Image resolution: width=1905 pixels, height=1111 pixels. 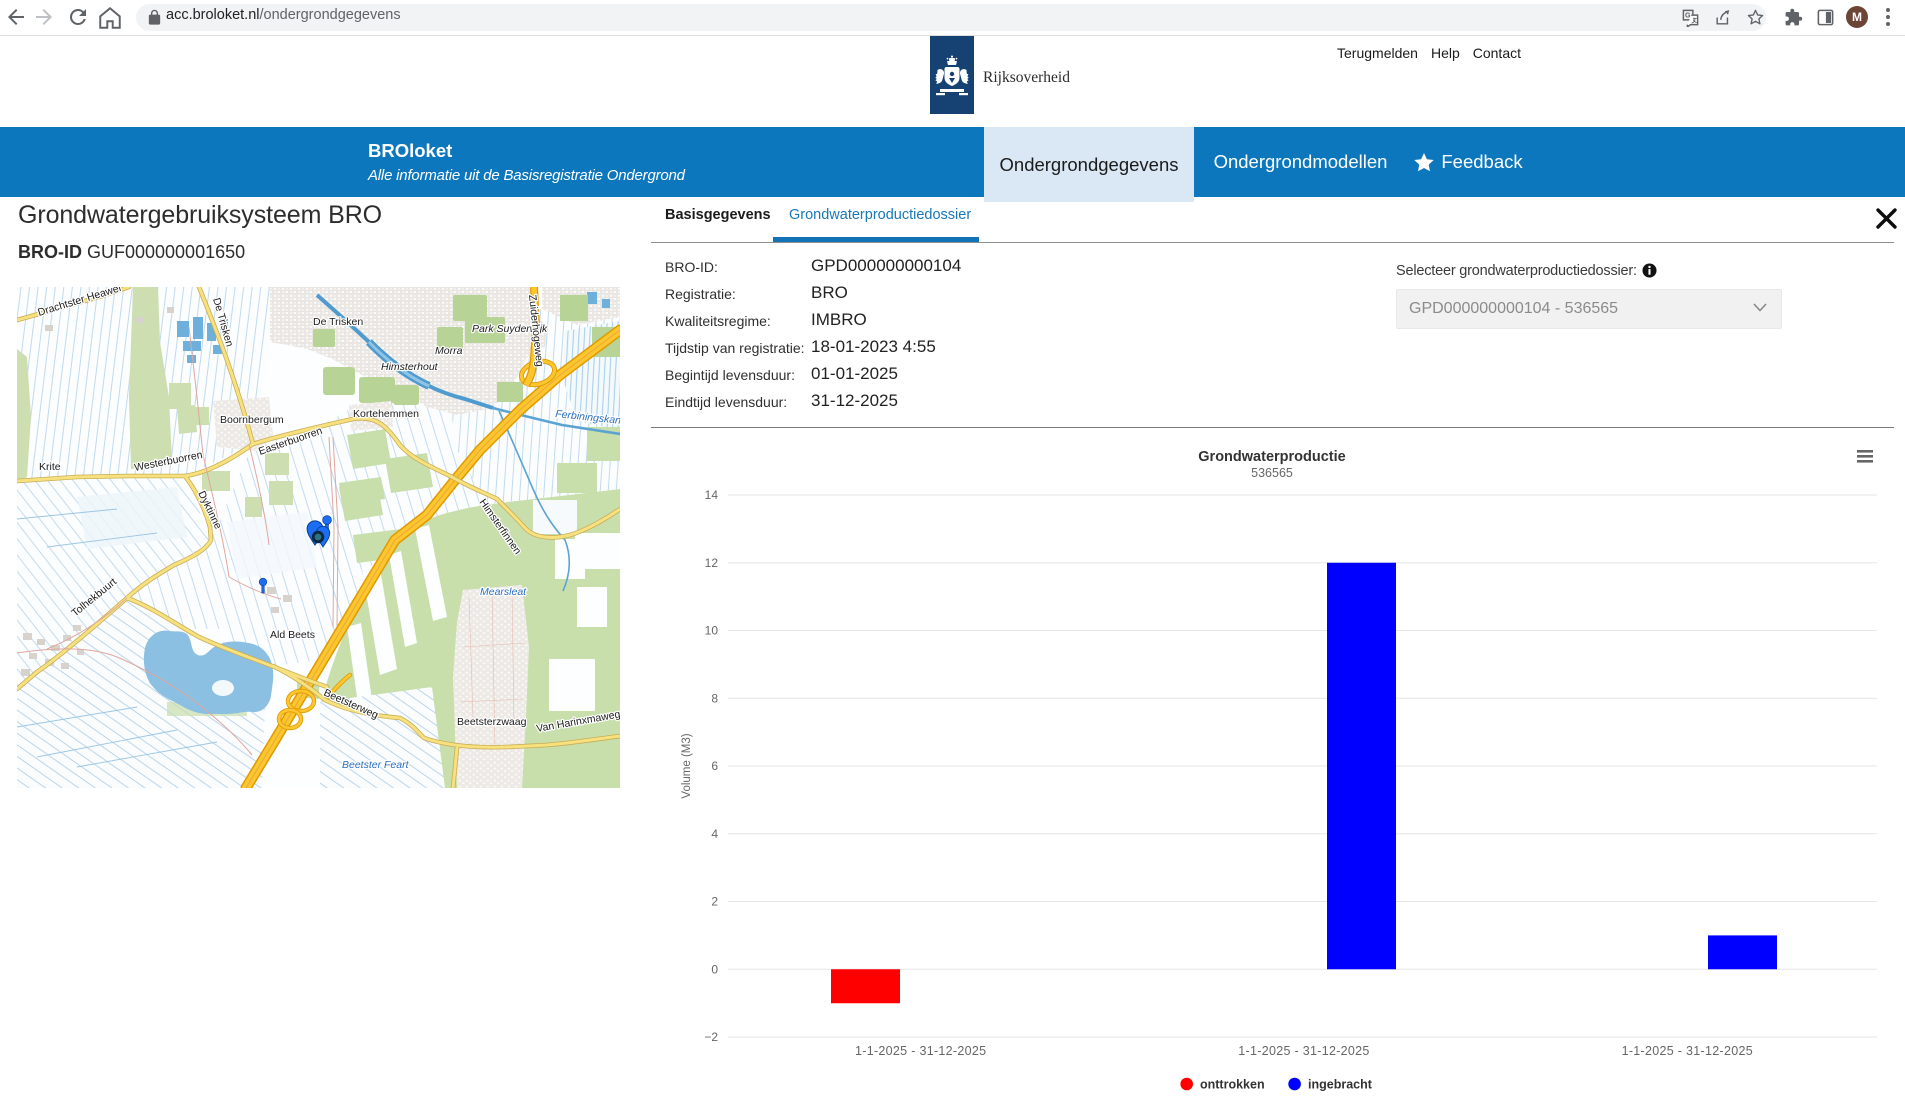 What do you see at coordinates (386, 414) in the screenshot?
I see `svg-text: Kortehemmen` at bounding box center [386, 414].